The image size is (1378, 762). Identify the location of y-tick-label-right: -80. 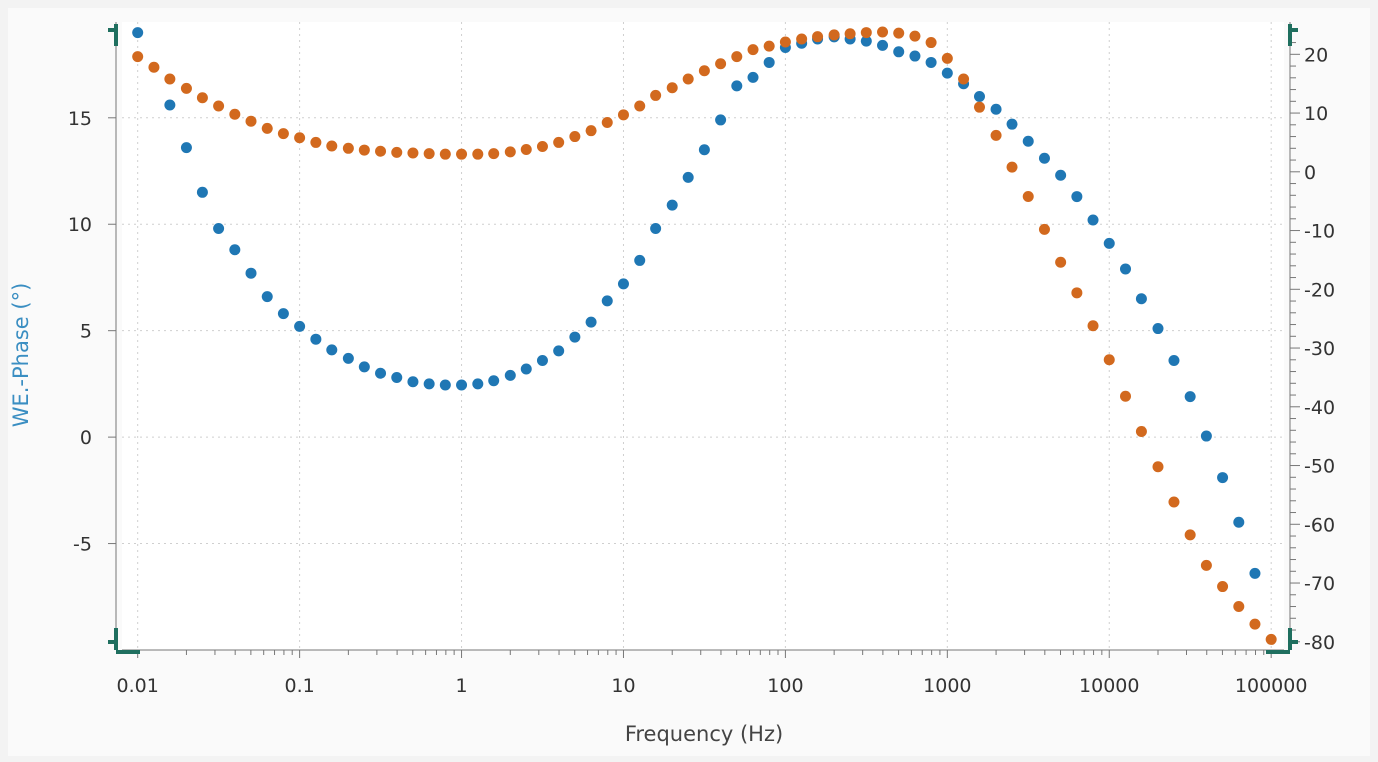
(1319, 643).